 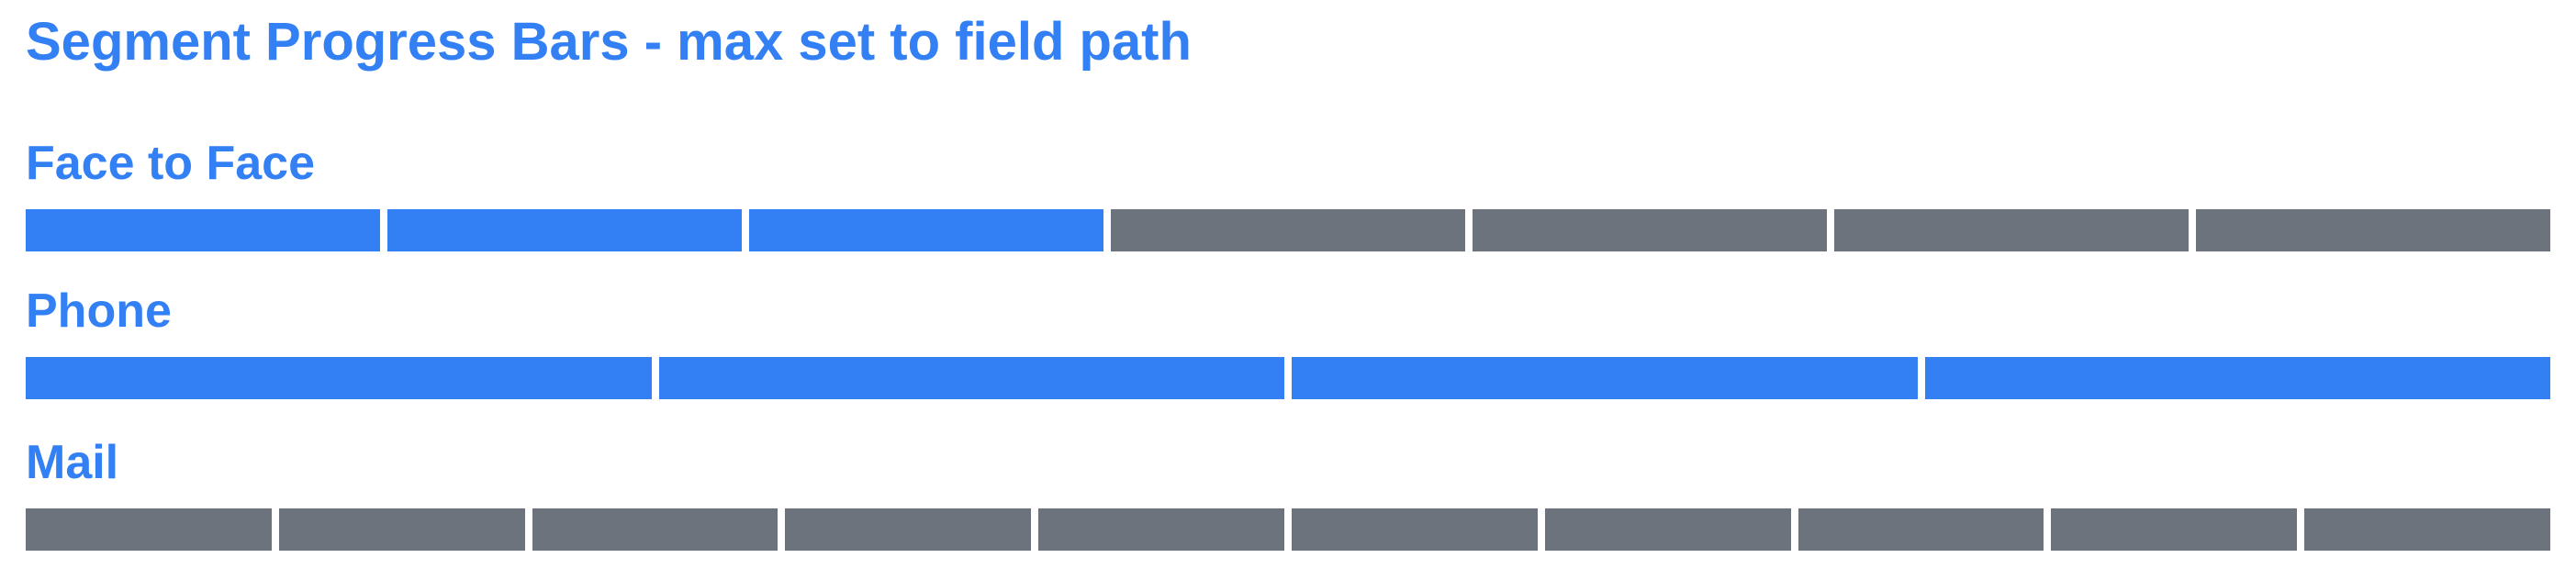 I want to click on progress-label: Face to Face, so click(x=171, y=163).